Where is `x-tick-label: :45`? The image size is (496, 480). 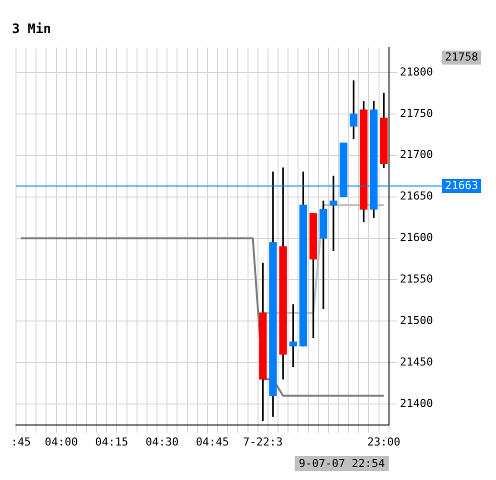 x-tick-label: :45 is located at coordinates (21, 441).